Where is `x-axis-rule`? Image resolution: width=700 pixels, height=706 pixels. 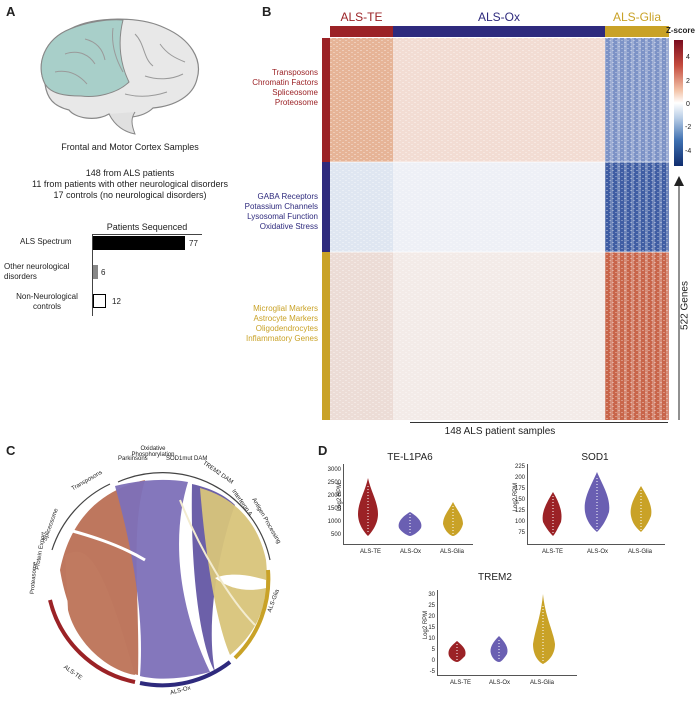
x-axis-rule is located at coordinates (539, 422).